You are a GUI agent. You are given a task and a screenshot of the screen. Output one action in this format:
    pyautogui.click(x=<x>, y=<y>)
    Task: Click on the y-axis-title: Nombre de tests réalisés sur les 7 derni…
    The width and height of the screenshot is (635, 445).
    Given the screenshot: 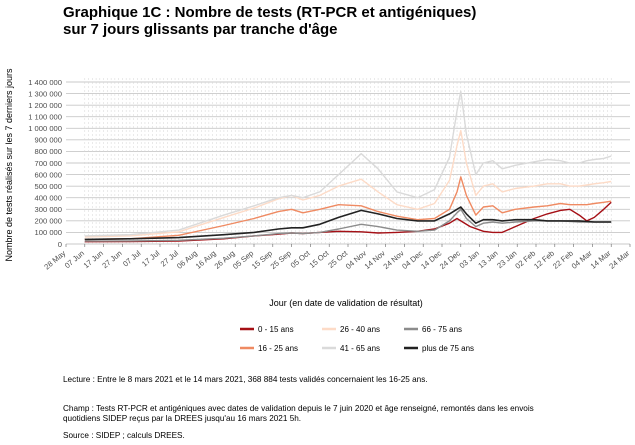 What is the action you would take?
    pyautogui.click(x=9, y=165)
    